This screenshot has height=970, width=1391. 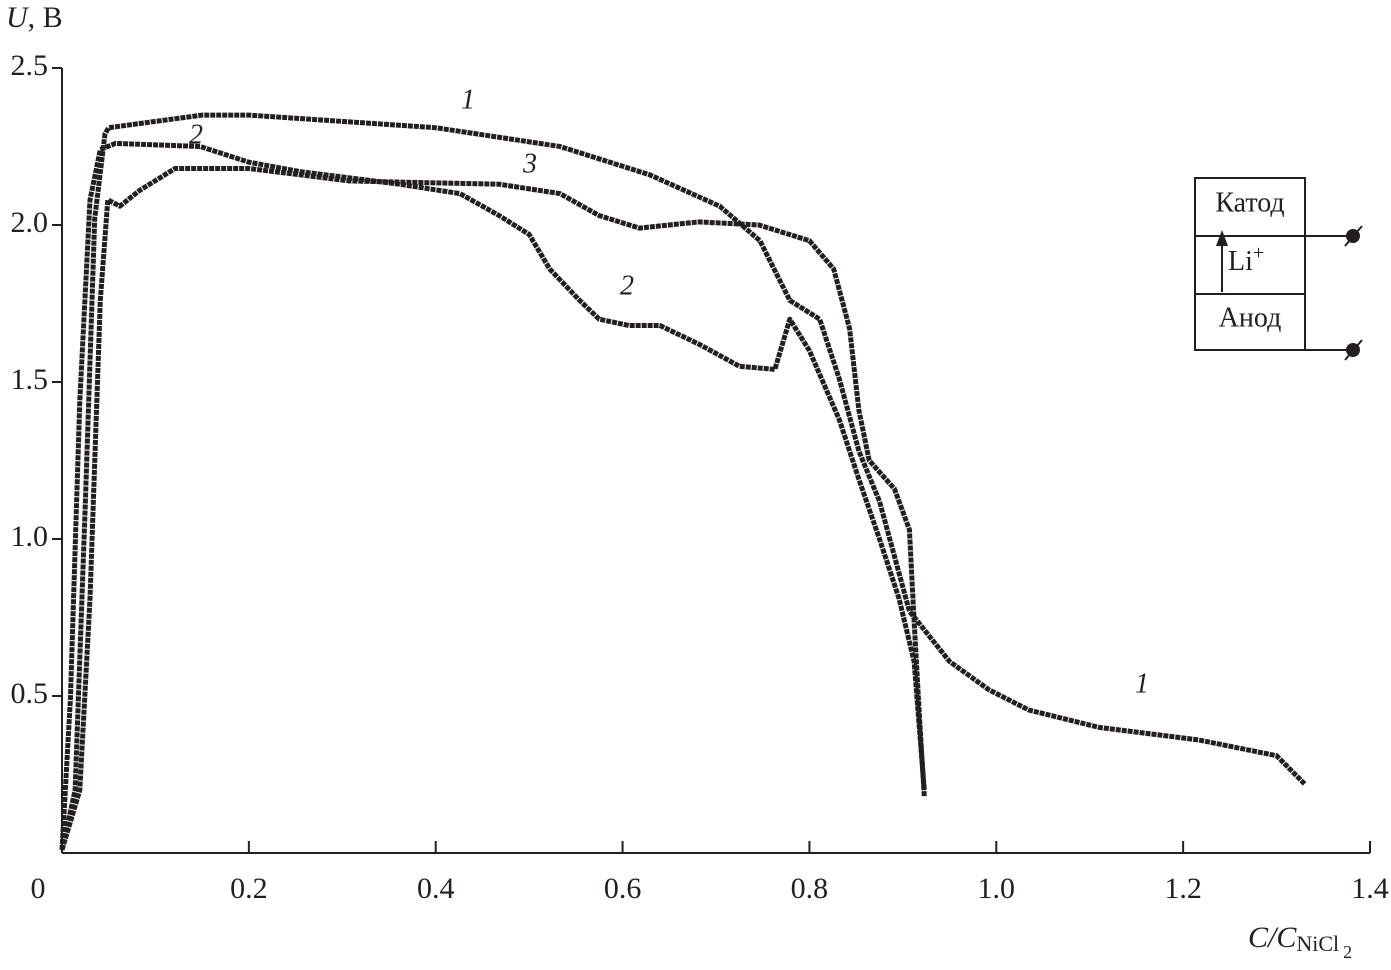 What do you see at coordinates (1272, 937) in the screenshot?
I see `x-label-main: C/C` at bounding box center [1272, 937].